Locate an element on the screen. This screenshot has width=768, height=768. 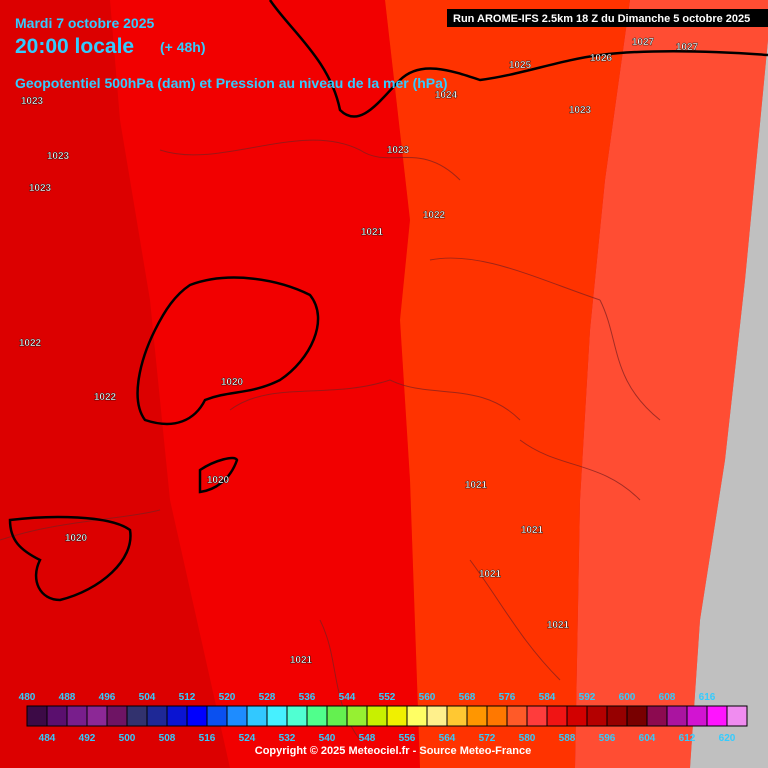
colorbar-label: 524 is located at coordinates (247, 738).